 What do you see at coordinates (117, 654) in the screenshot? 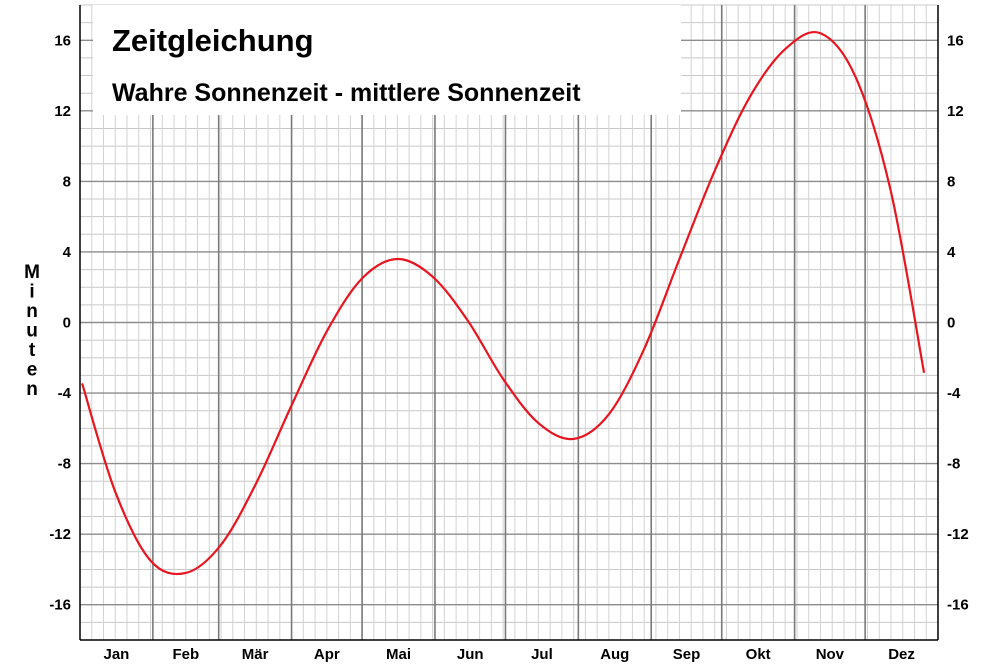
I see `month-label: Jan` at bounding box center [117, 654].